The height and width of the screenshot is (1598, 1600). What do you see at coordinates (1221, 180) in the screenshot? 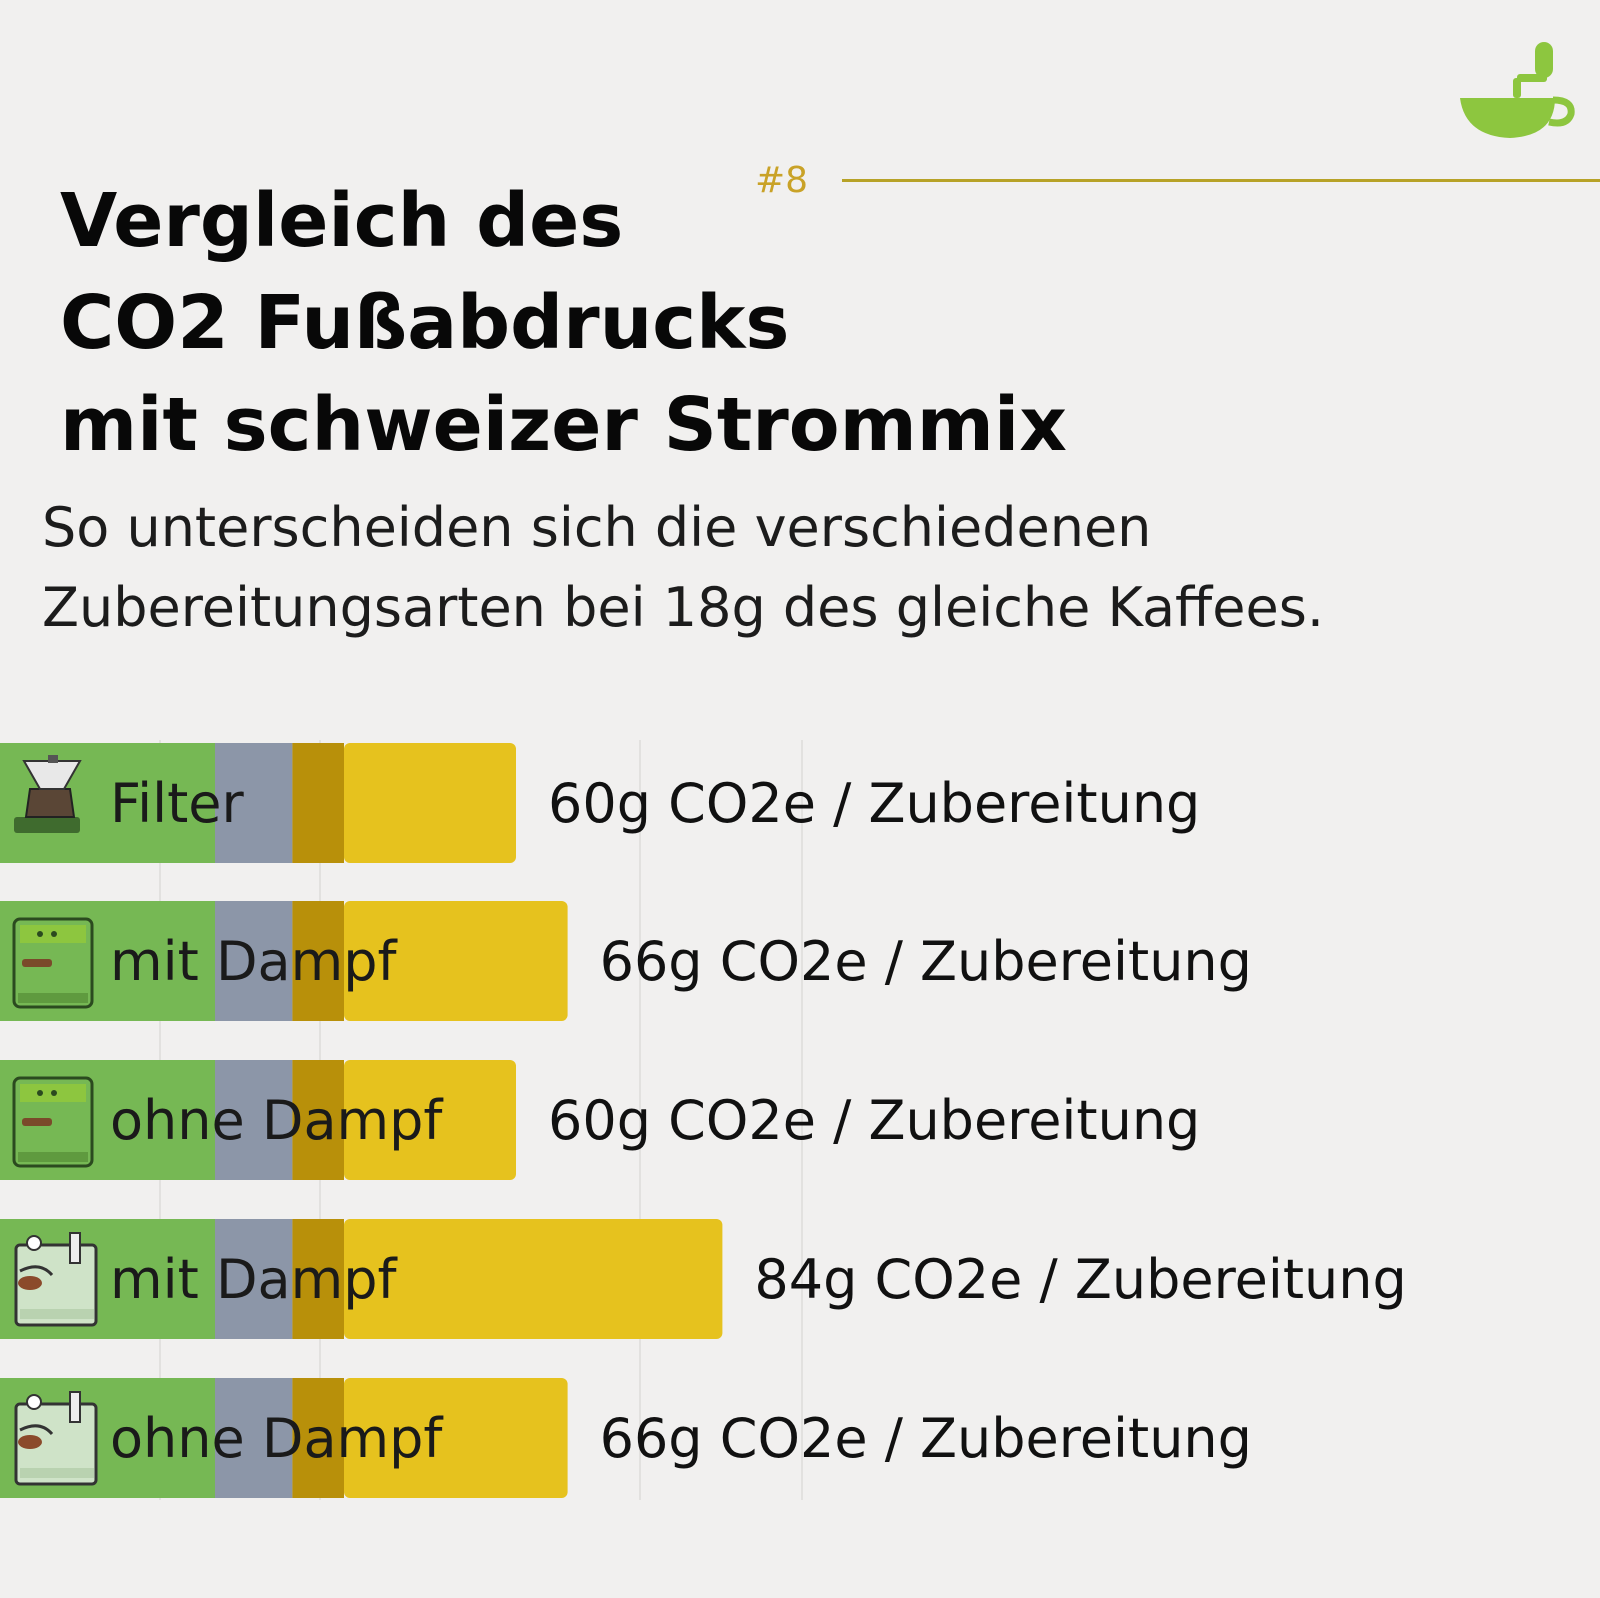
I see `header-divider` at bounding box center [1221, 180].